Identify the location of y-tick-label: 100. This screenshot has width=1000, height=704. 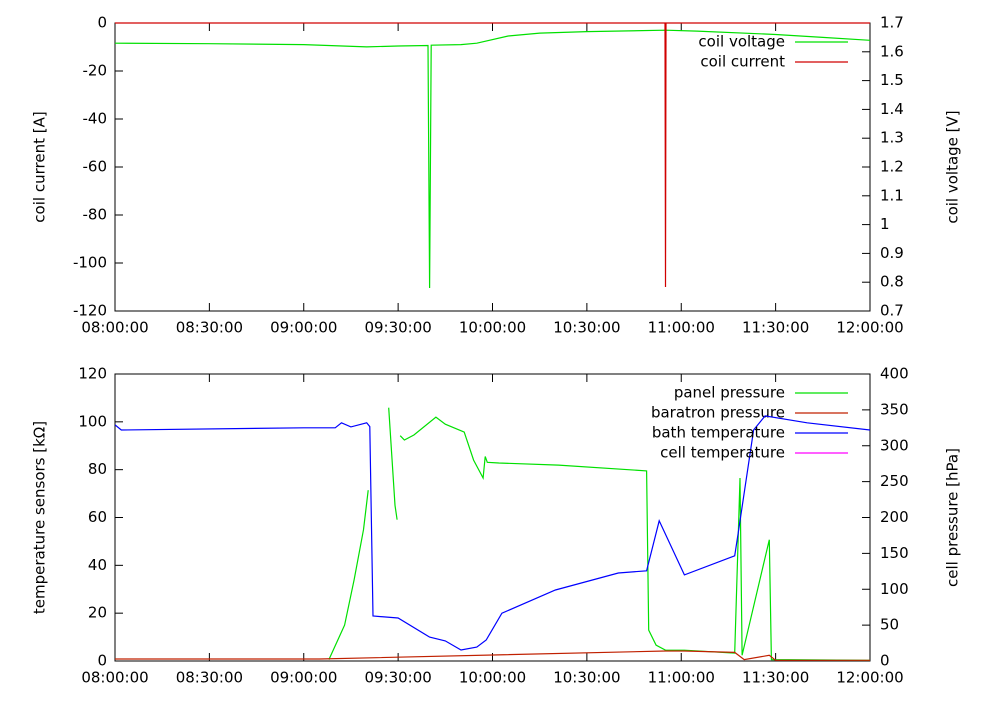
(92, 421).